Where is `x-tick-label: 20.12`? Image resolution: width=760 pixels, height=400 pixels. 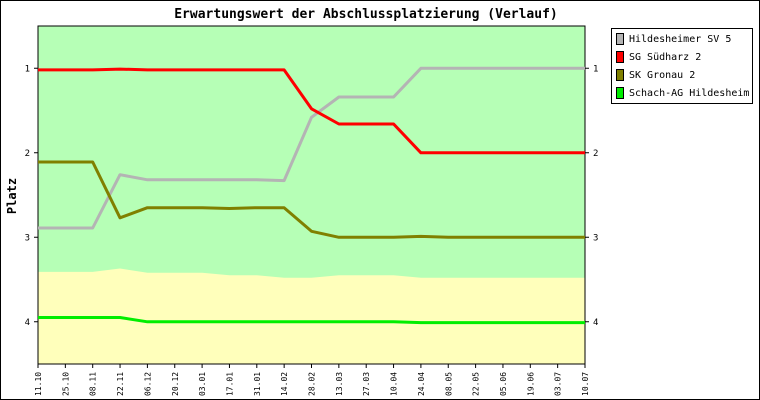
x-tick-label: 20.12 is located at coordinates (175, 384).